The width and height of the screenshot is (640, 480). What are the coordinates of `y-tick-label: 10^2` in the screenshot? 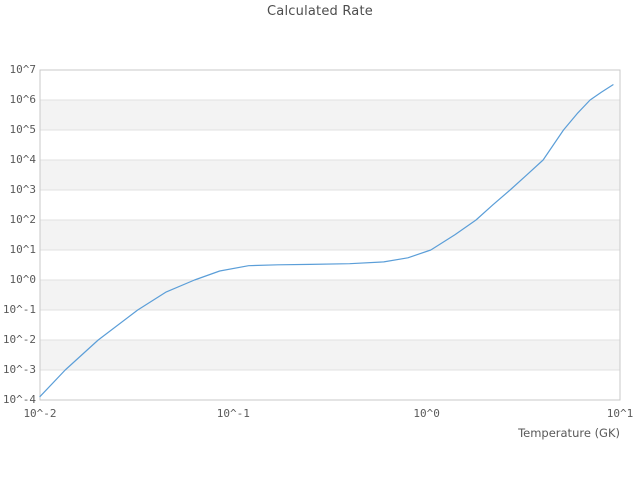 It's located at (23, 219).